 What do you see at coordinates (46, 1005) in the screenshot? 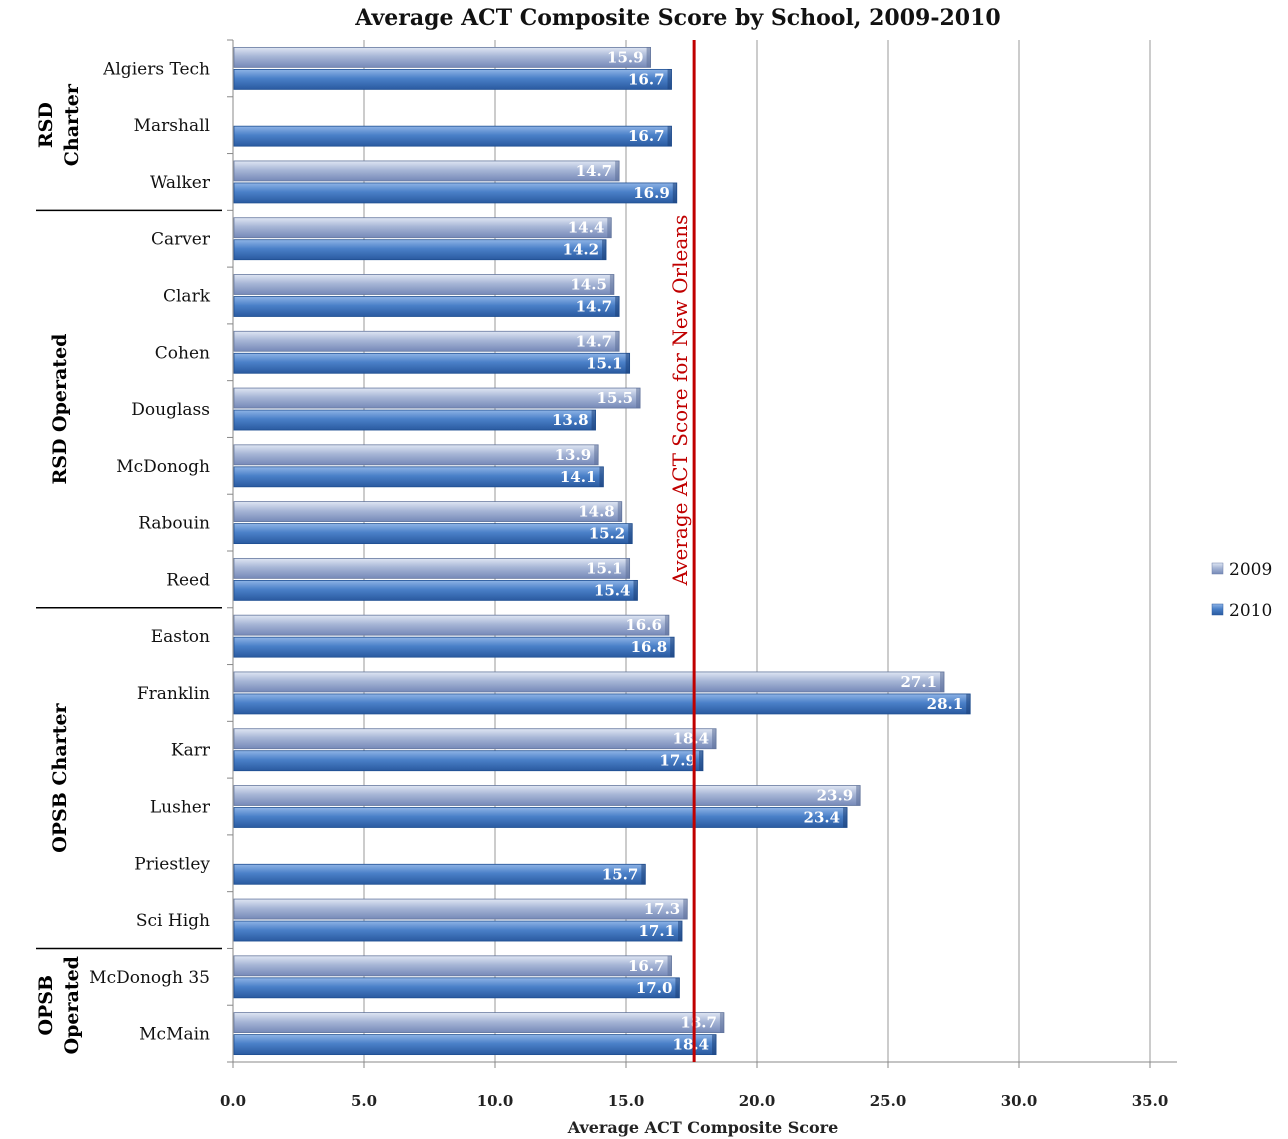
I see `group-label: OPSB` at bounding box center [46, 1005].